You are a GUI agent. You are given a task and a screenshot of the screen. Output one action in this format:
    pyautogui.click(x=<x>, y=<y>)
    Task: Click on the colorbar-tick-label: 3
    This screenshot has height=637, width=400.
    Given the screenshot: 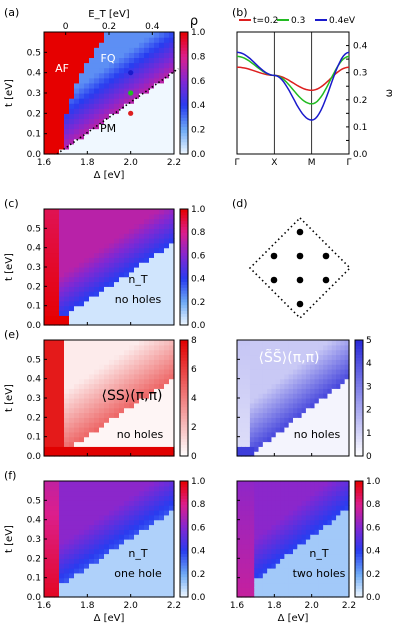 What is the action you would take?
    pyautogui.click(x=369, y=387)
    